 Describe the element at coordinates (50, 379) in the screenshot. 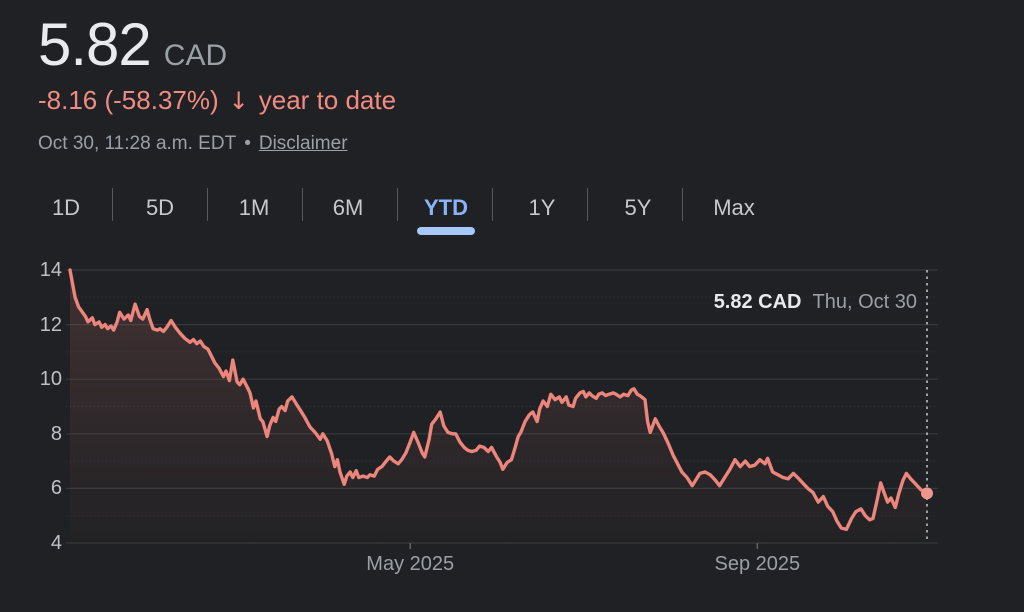

I see `y-axis-tick-label: 10` at that location.